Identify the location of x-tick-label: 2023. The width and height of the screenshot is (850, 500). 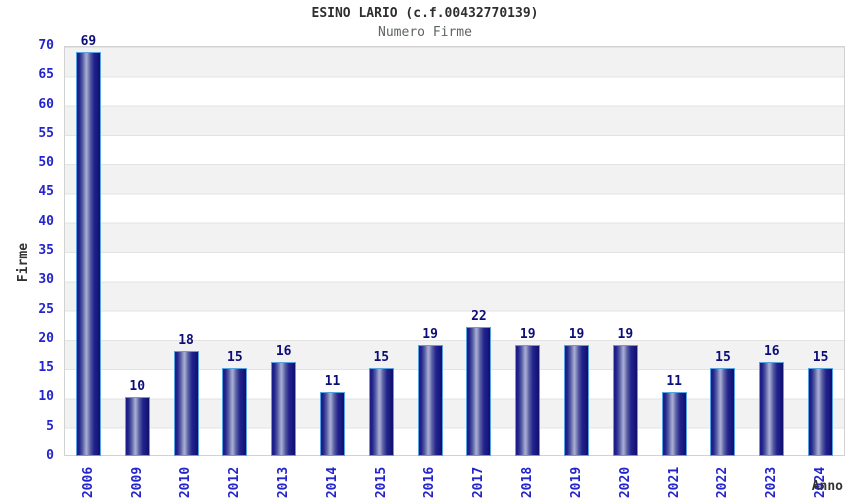
(772, 482).